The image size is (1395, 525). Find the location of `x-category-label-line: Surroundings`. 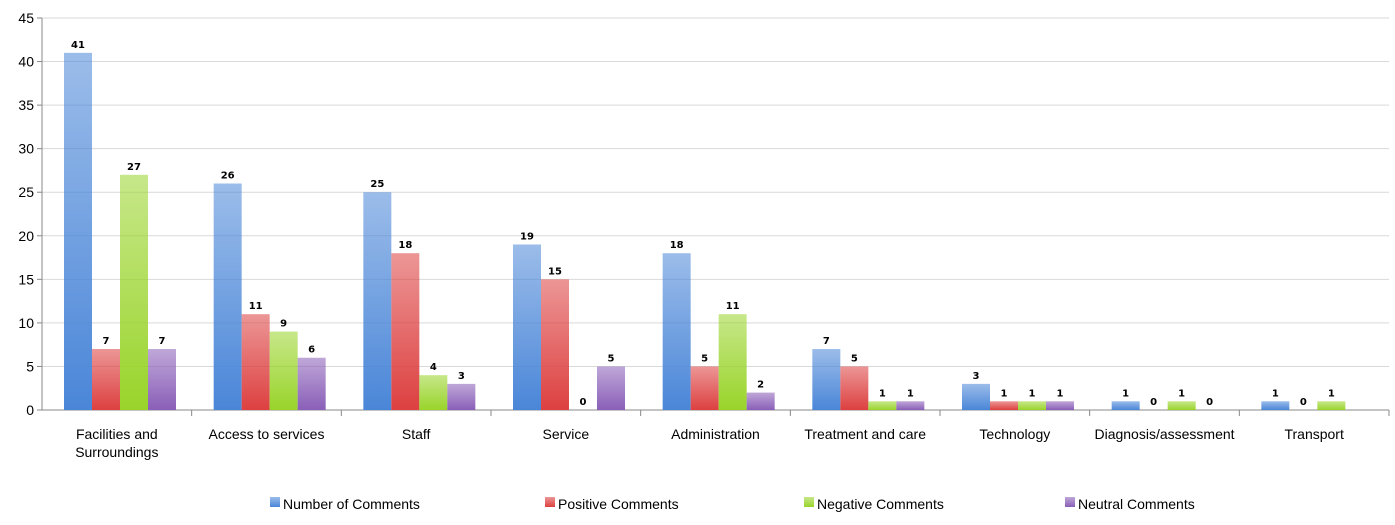

x-category-label-line: Surroundings is located at coordinates (116, 452).